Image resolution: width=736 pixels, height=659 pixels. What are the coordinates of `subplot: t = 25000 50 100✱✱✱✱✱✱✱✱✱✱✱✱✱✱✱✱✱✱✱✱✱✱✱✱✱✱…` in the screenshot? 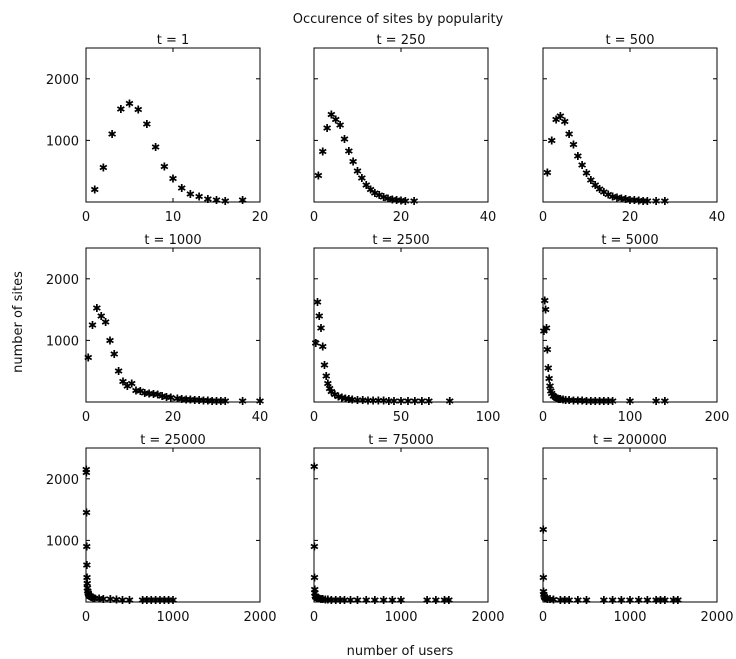 It's located at (405, 329).